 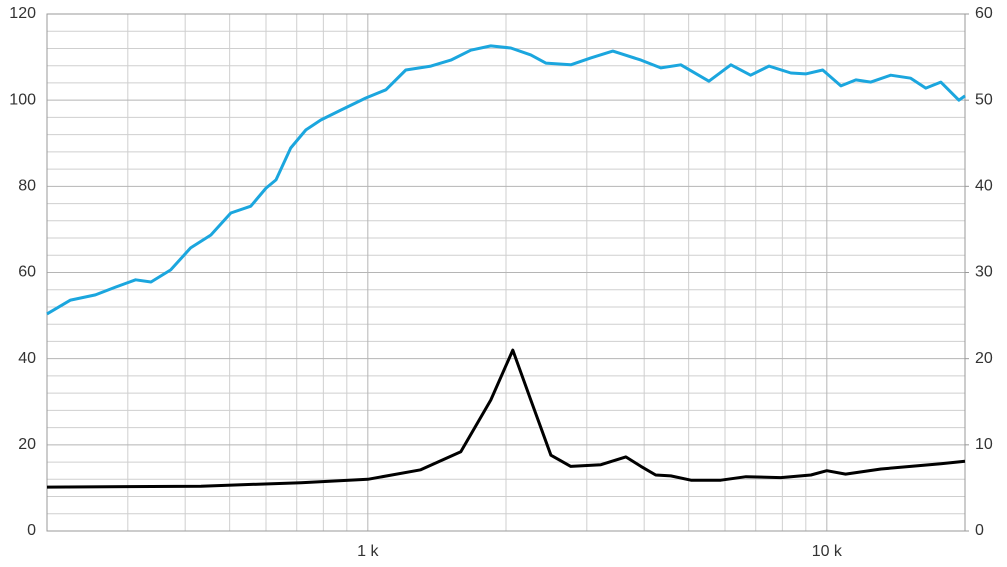 What do you see at coordinates (827, 551) in the screenshot?
I see `x-tick-label: 10 k` at bounding box center [827, 551].